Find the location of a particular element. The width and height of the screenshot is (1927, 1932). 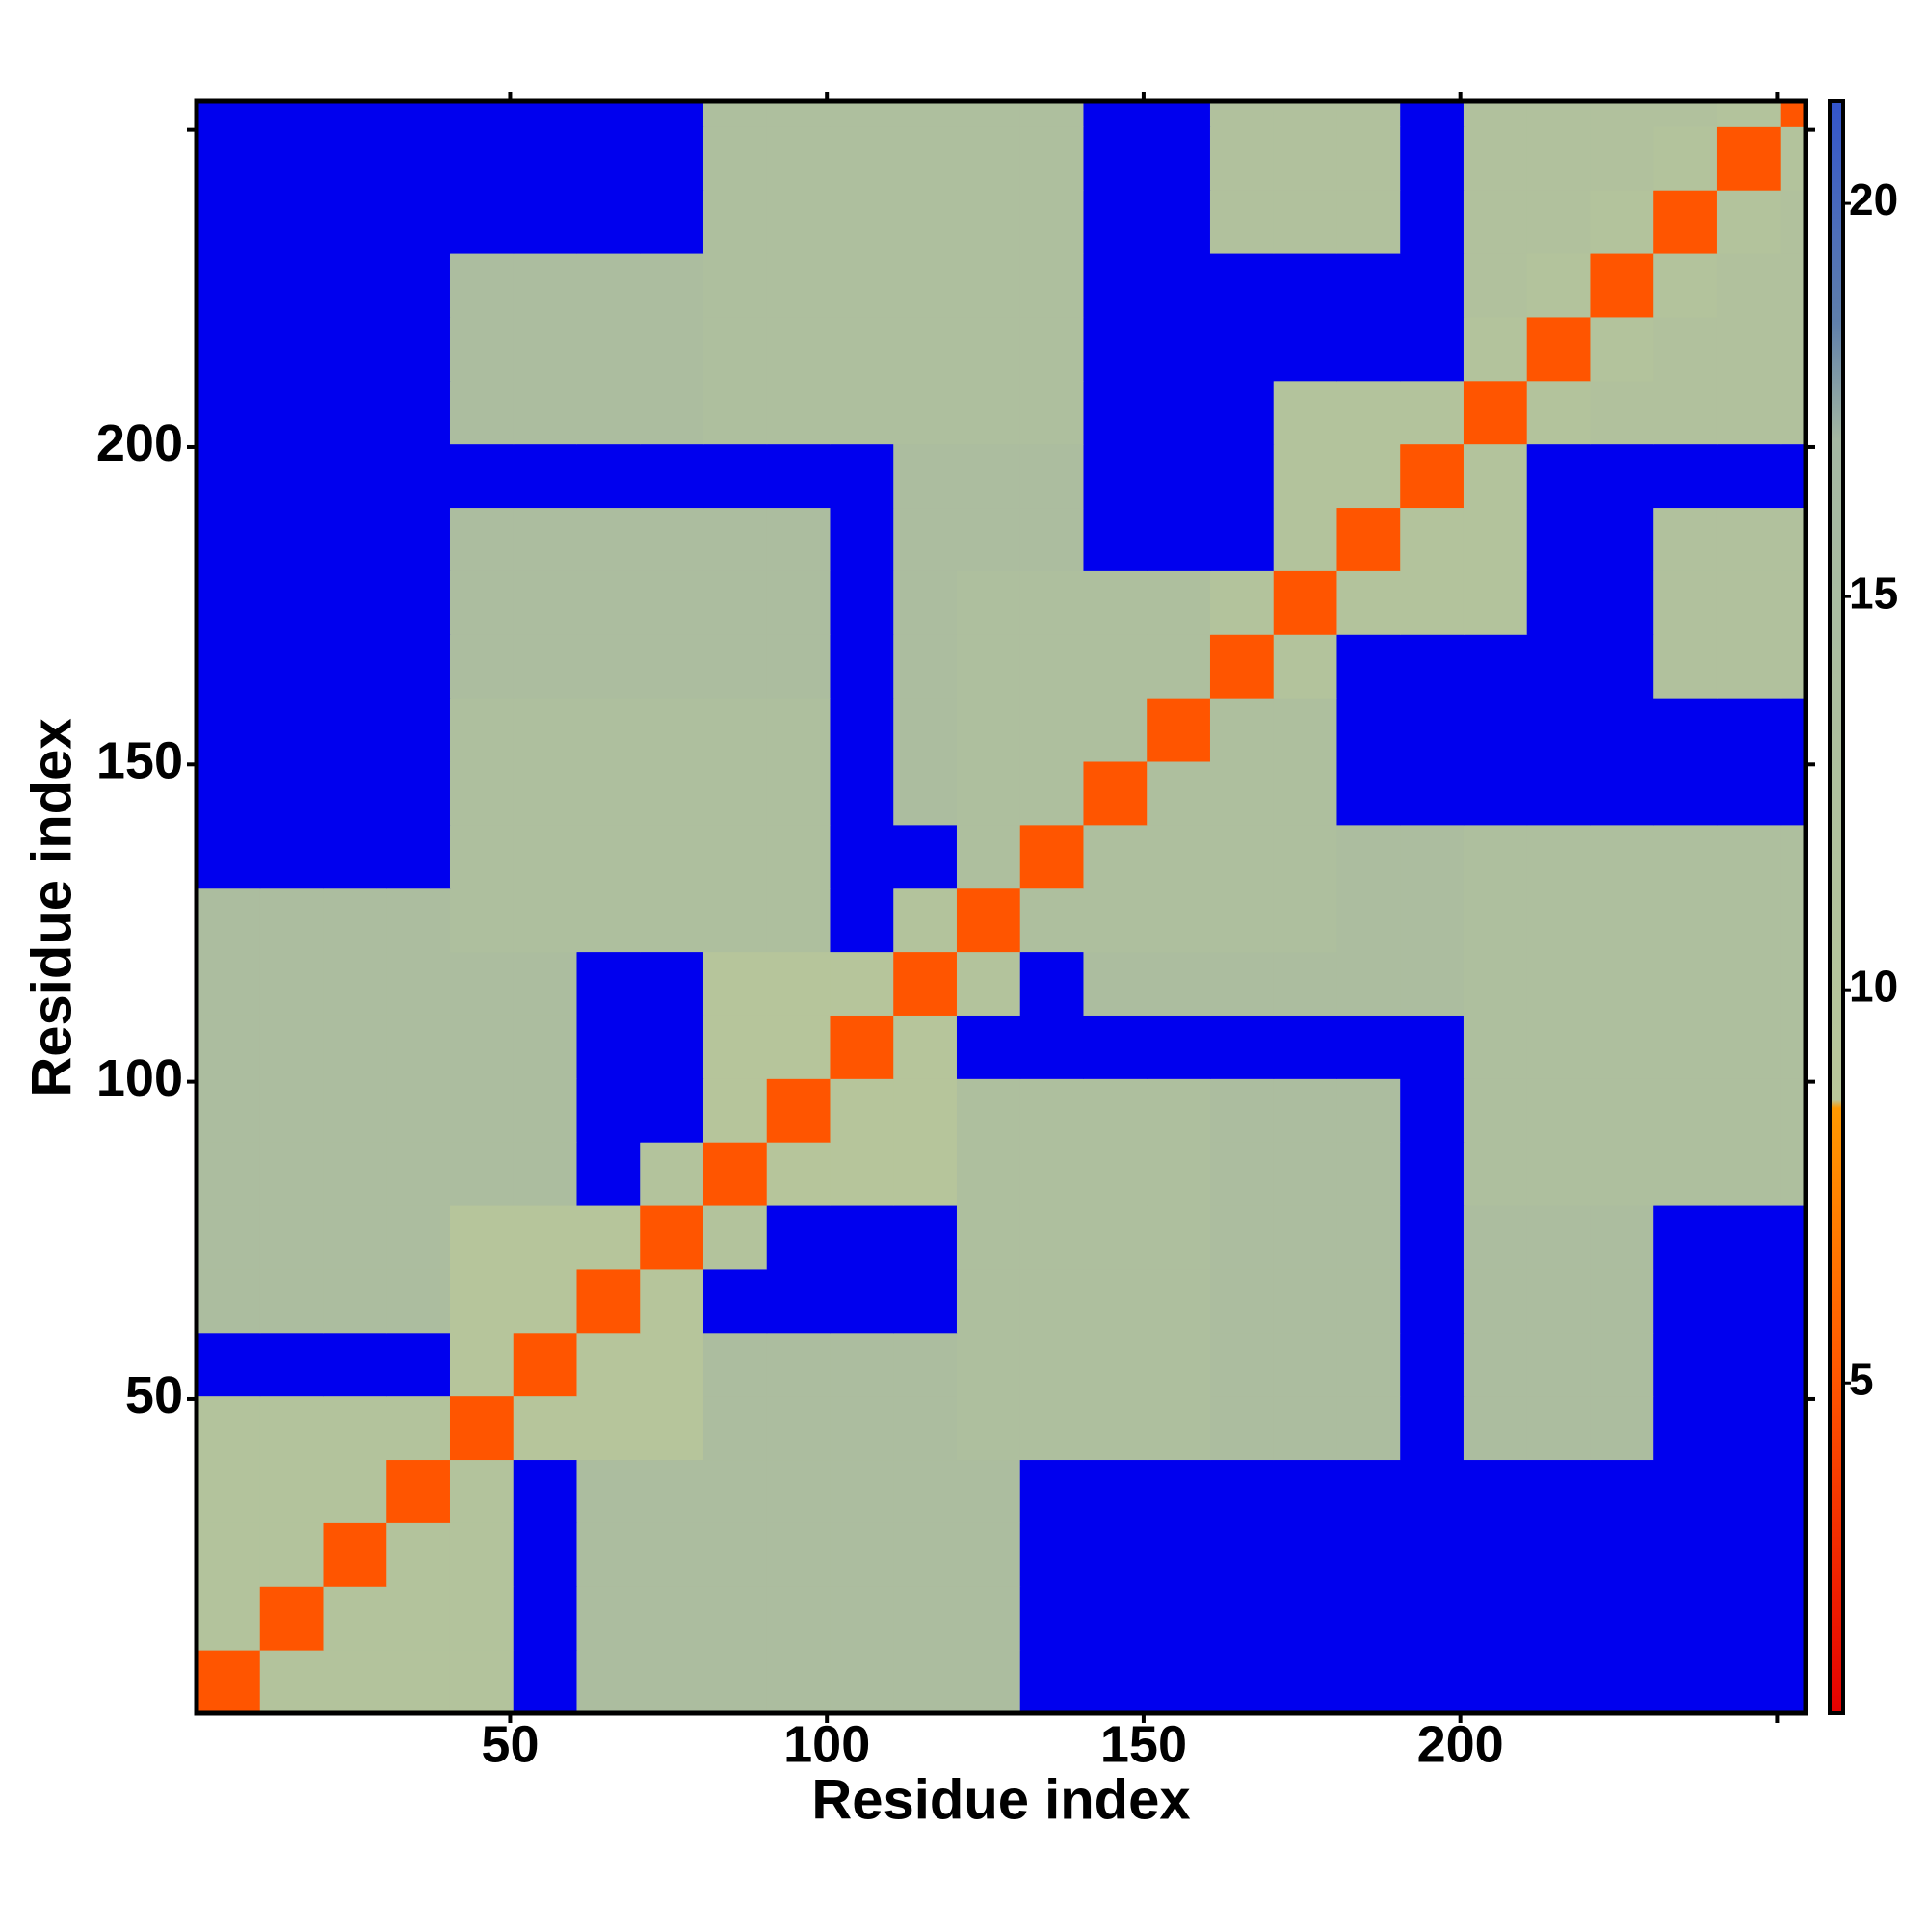

y-tick-label: 50 is located at coordinates (154, 1395).